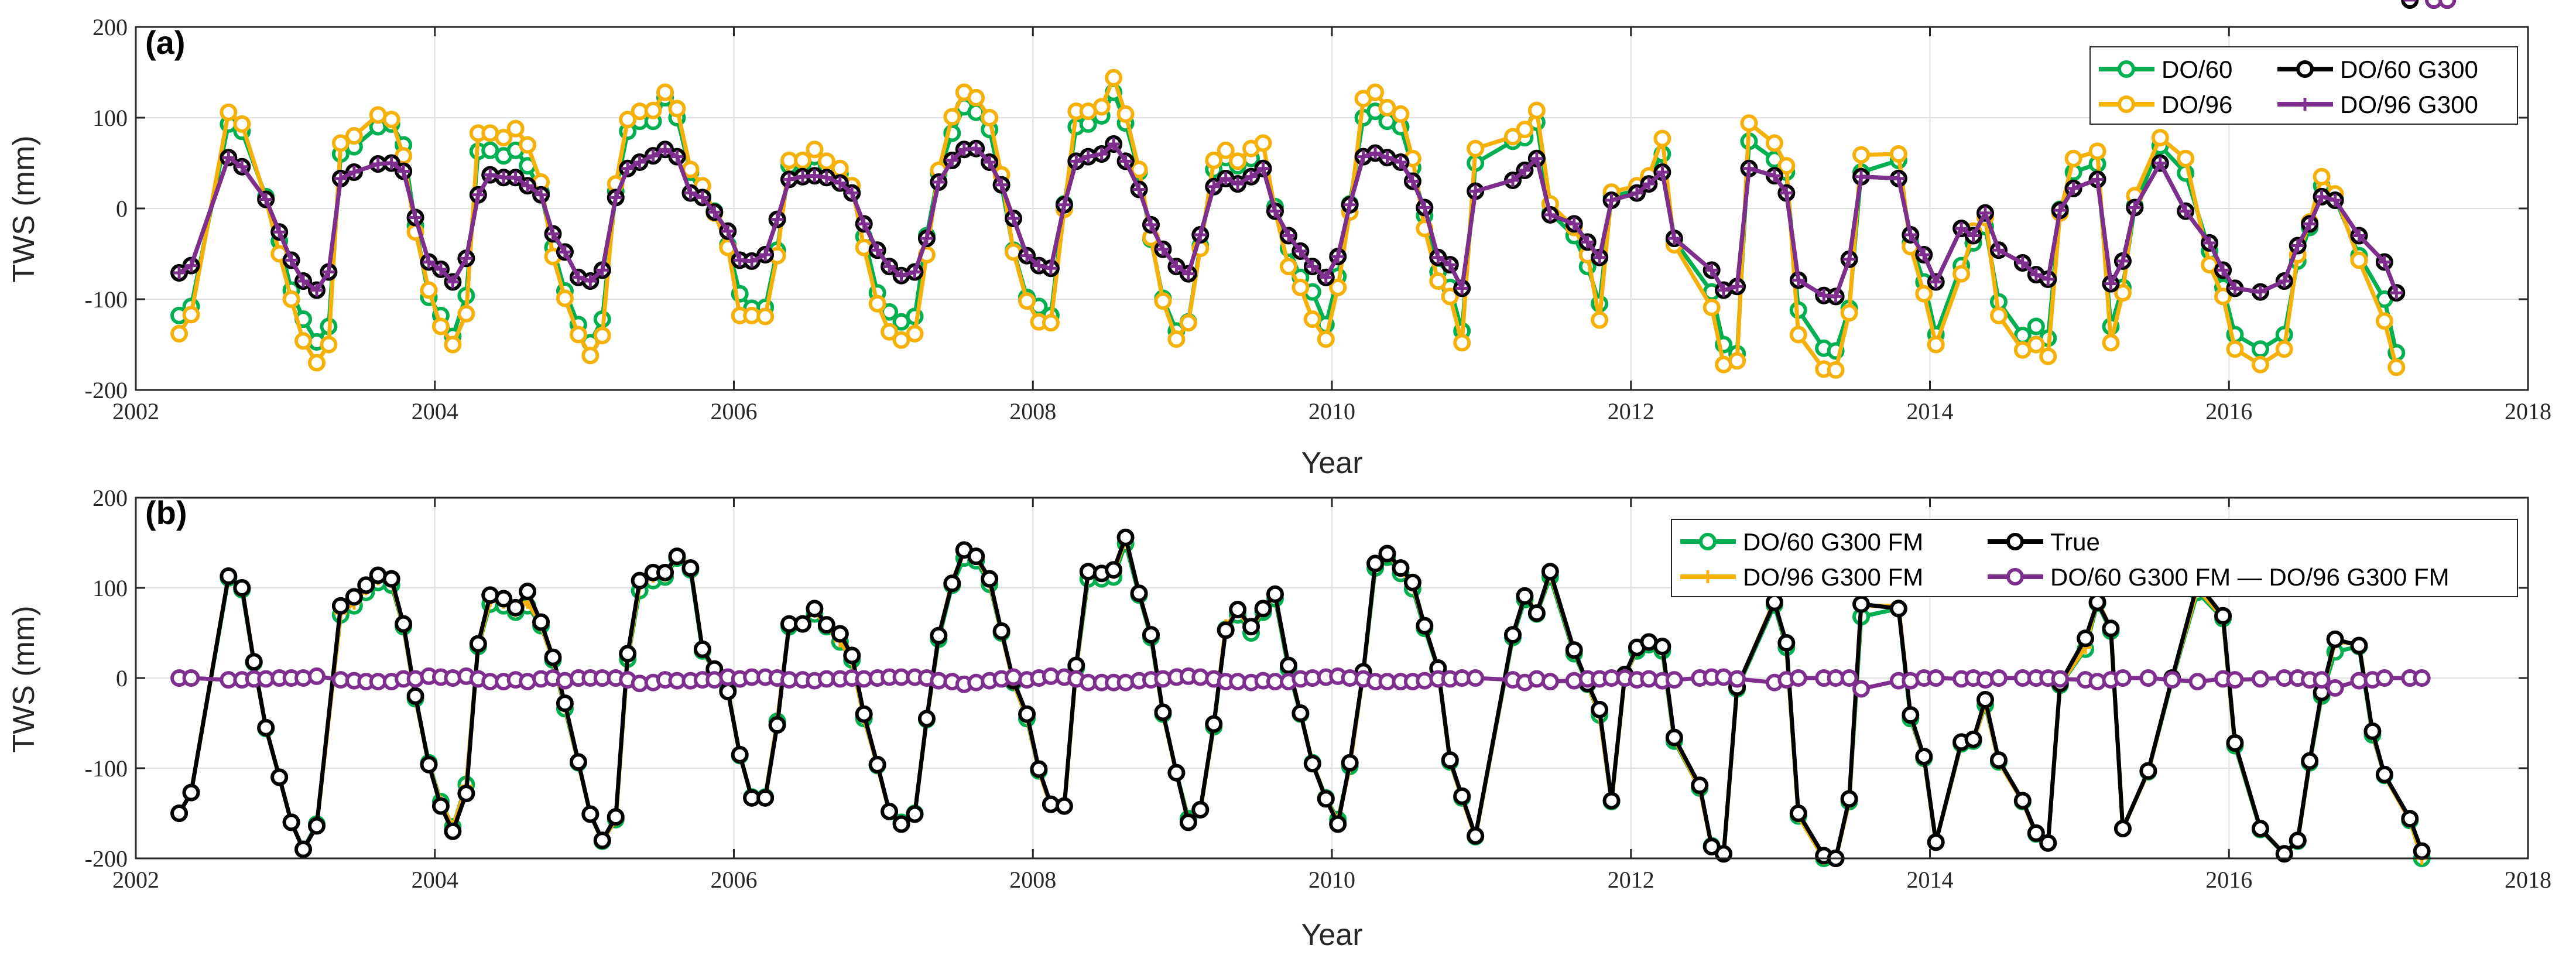  Describe the element at coordinates (106, 390) in the screenshot. I see `y-tick-label: -200` at that location.